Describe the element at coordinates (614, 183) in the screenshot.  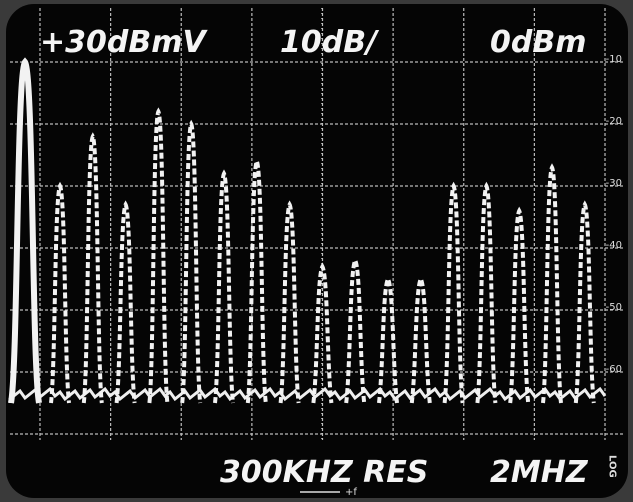
I see `scale-label: -30` at that location.